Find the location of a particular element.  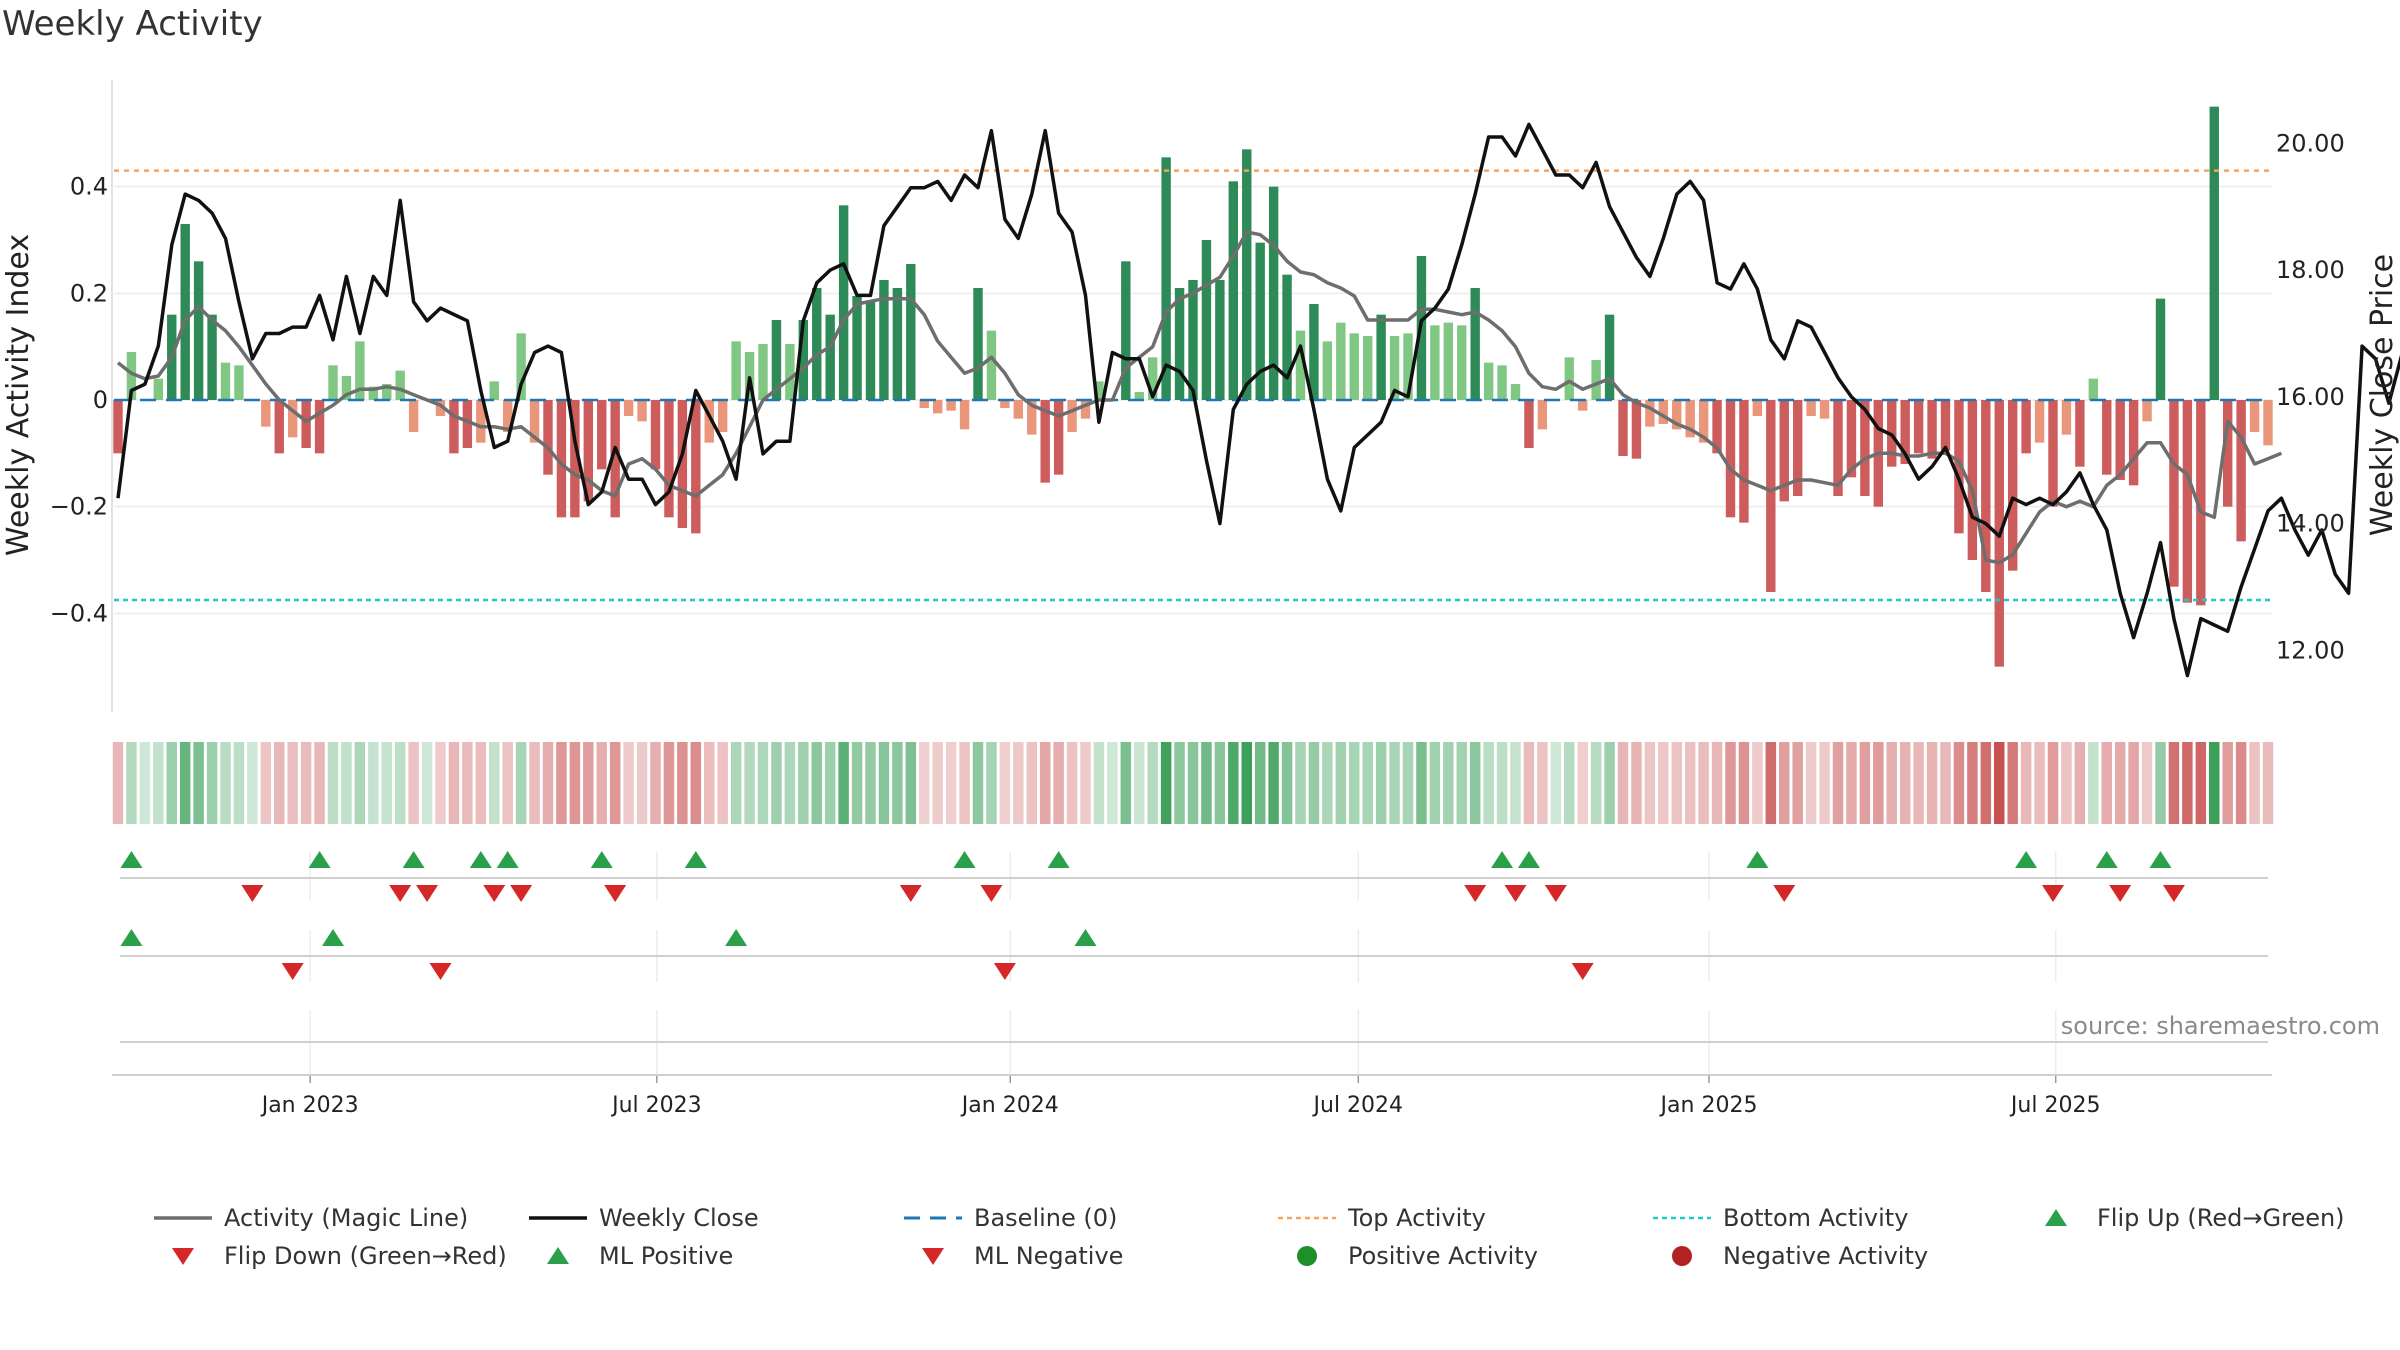

legend-item: Activity (Magic Line) is located at coordinates (309, 1218).